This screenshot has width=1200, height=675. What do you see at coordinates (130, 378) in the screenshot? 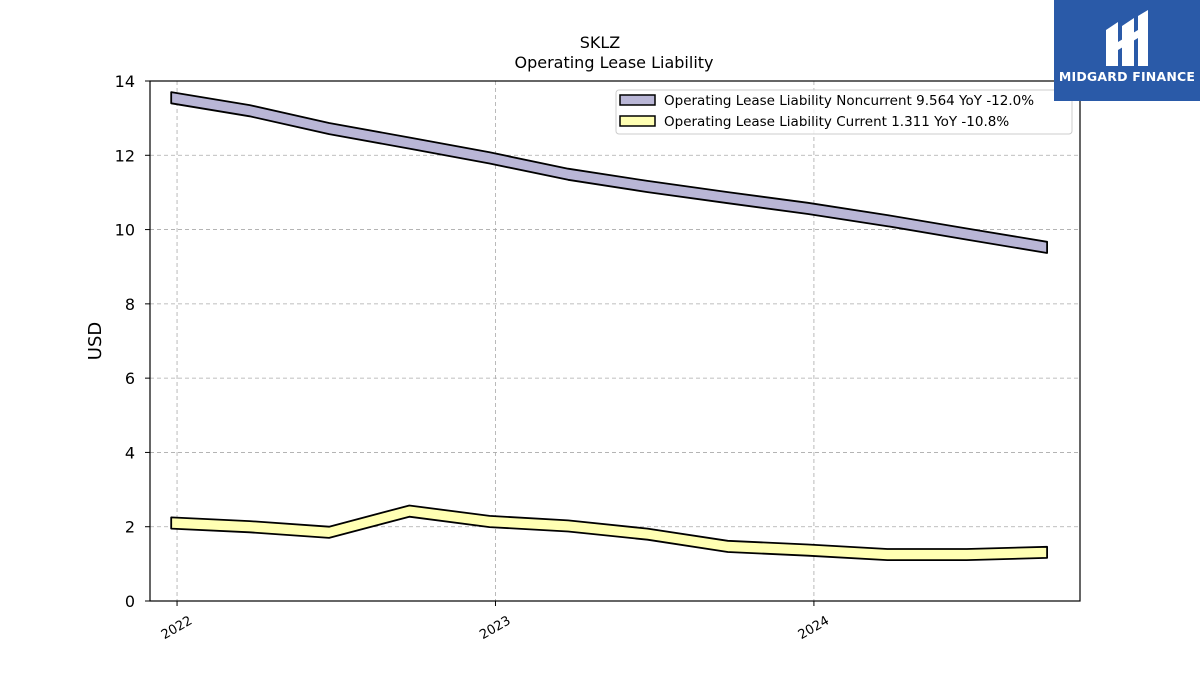
I see `y-tick-label: 6` at bounding box center [130, 378].